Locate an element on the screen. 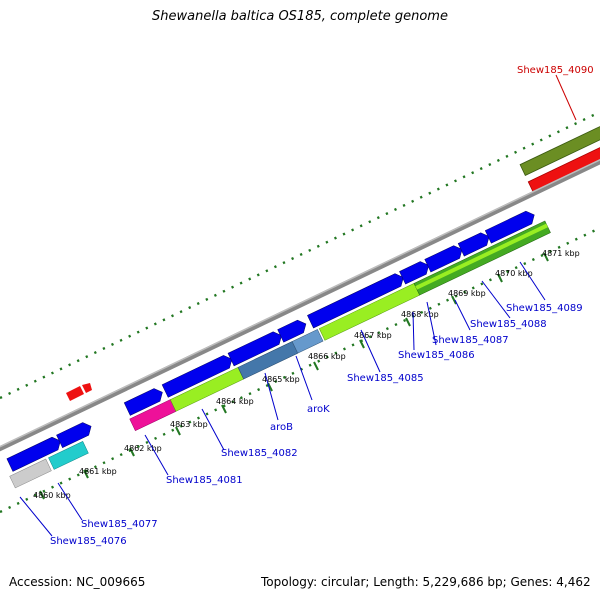 The width and height of the screenshot is (600, 600). accession-text: Accession: NC_009665 is located at coordinates (77, 582).